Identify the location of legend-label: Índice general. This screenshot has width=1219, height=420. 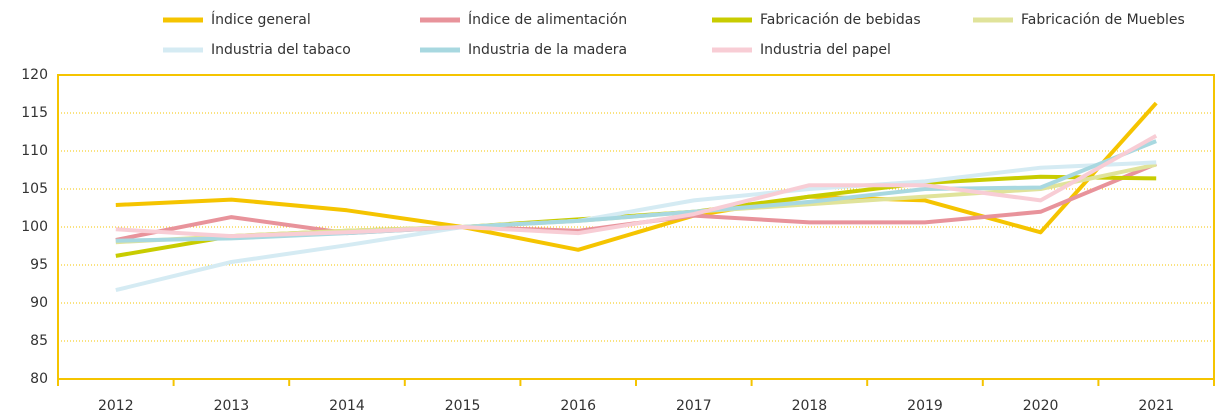
(261, 19).